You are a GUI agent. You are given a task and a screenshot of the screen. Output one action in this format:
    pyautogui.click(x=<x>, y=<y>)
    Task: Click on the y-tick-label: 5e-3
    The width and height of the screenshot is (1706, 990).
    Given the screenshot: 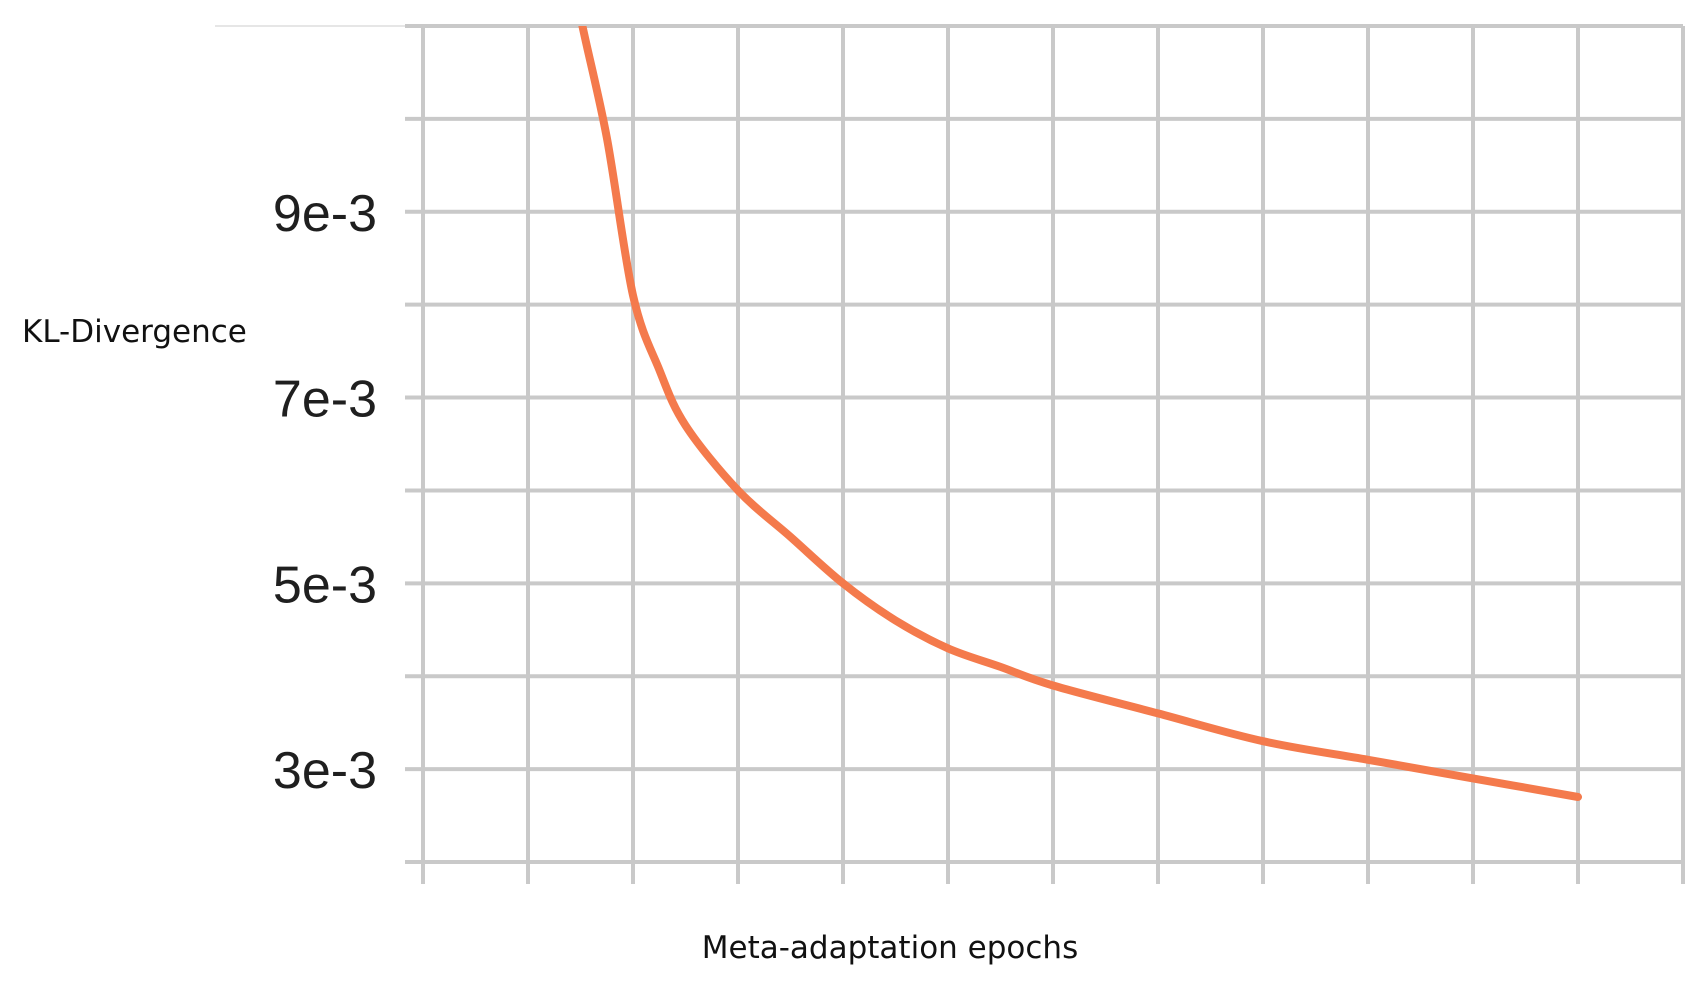 What is the action you would take?
    pyautogui.click(x=325, y=585)
    